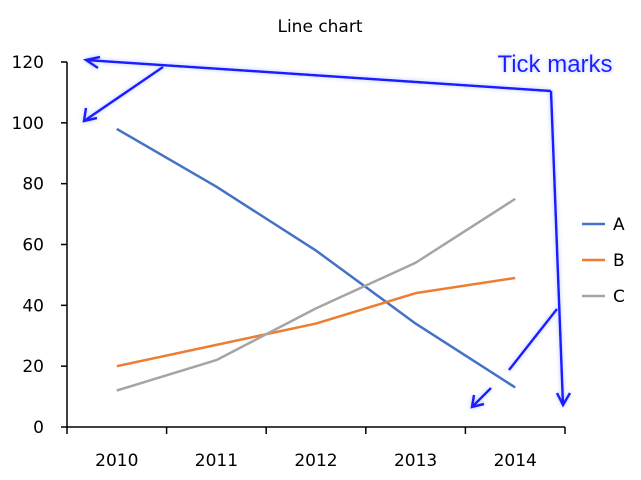 The image size is (641, 480). What do you see at coordinates (619, 297) in the screenshot?
I see `legend-label-c: C` at bounding box center [619, 297].